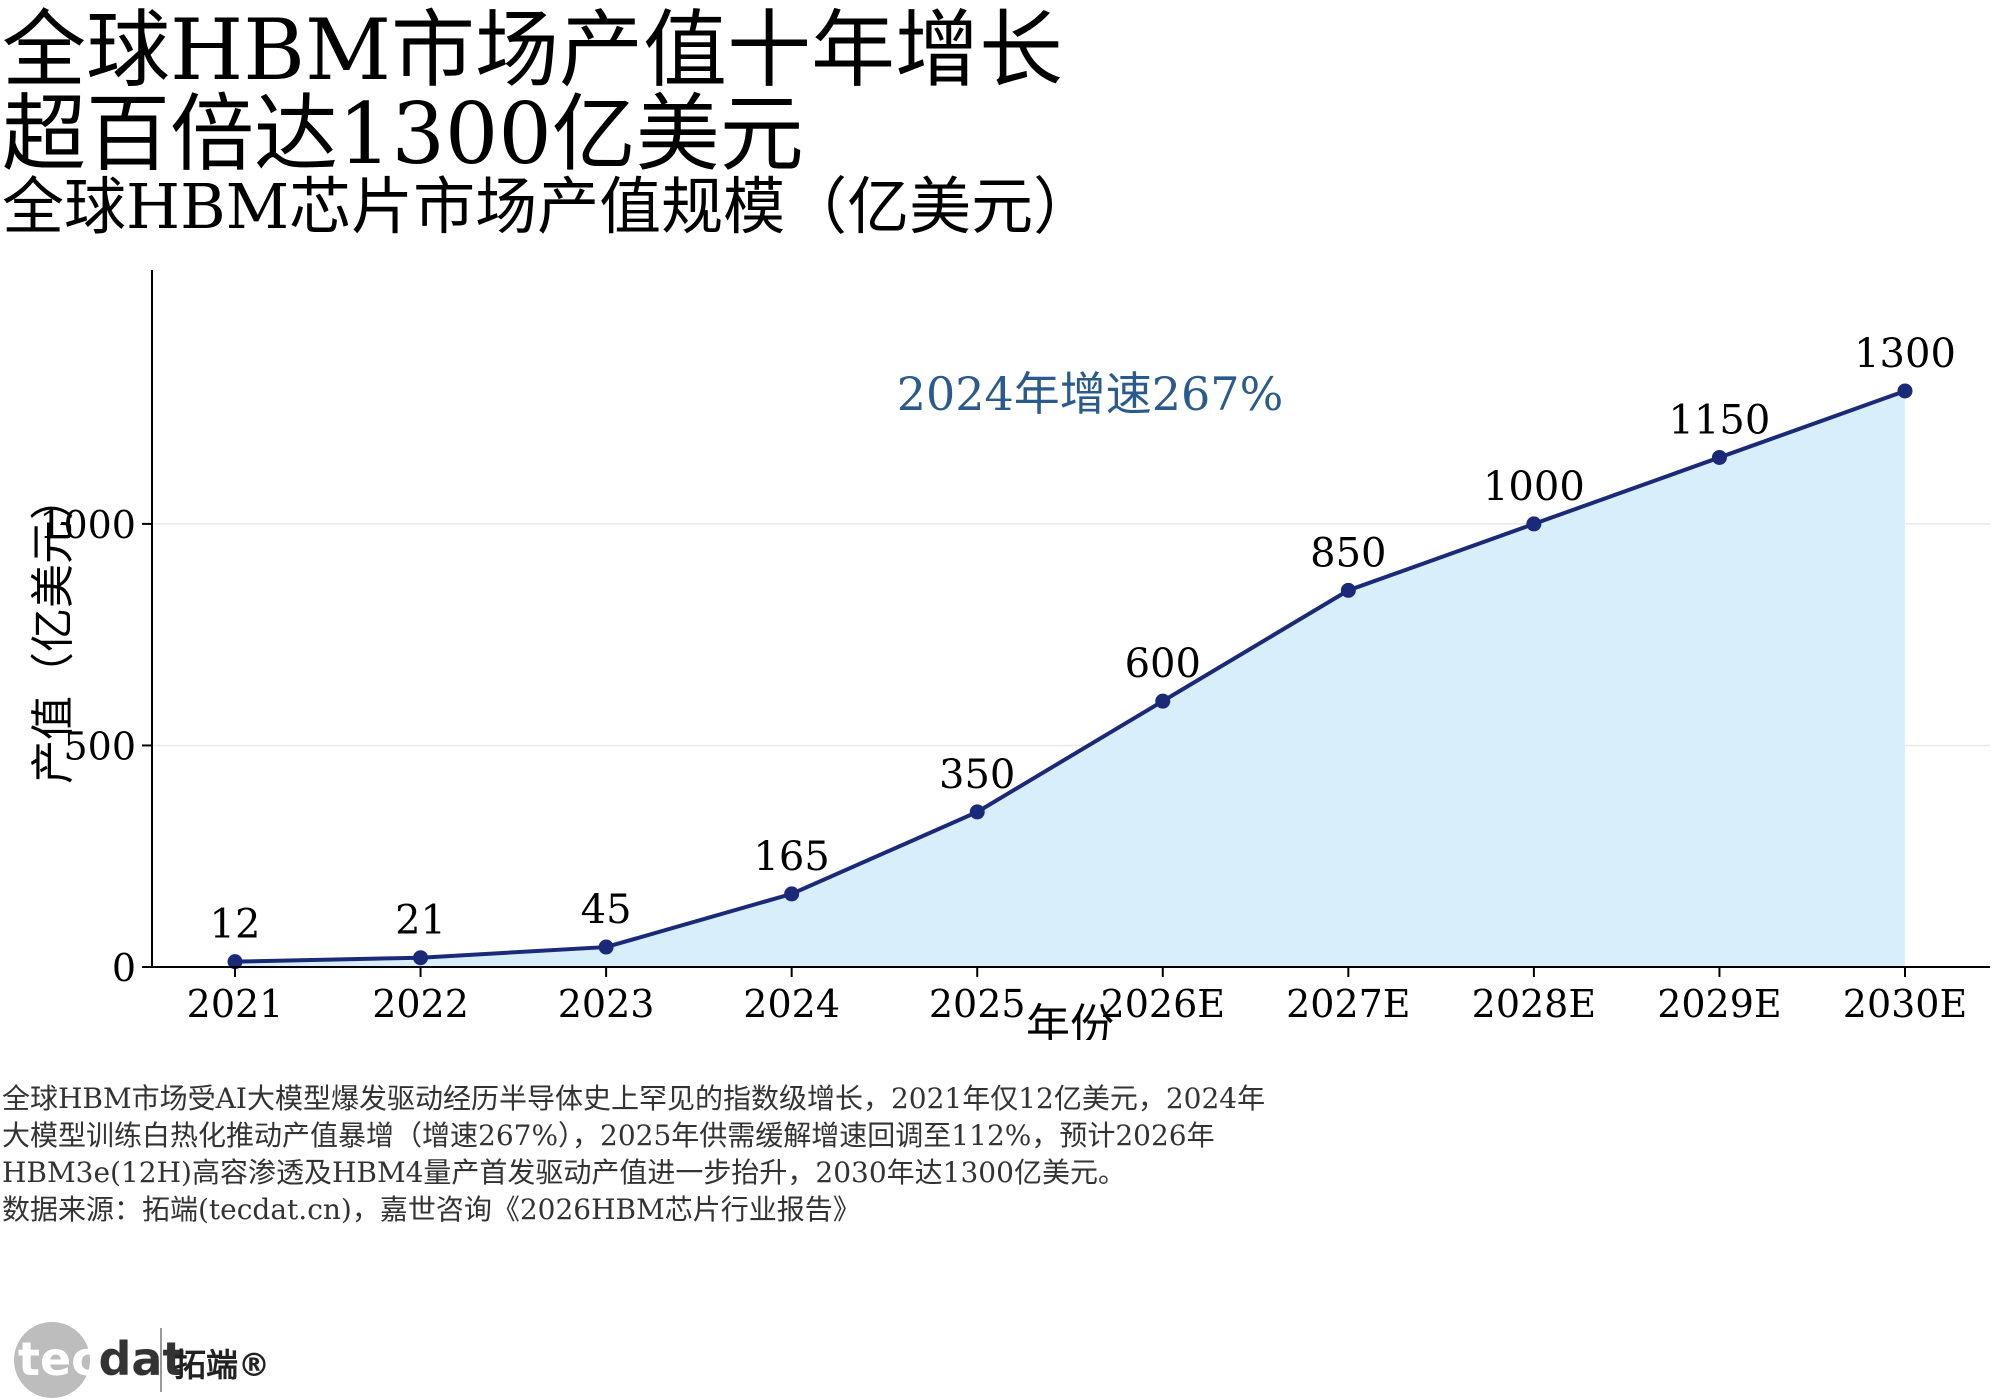  I want to click on y-axis-label: 产值（亿美元）, so click(53, 630).